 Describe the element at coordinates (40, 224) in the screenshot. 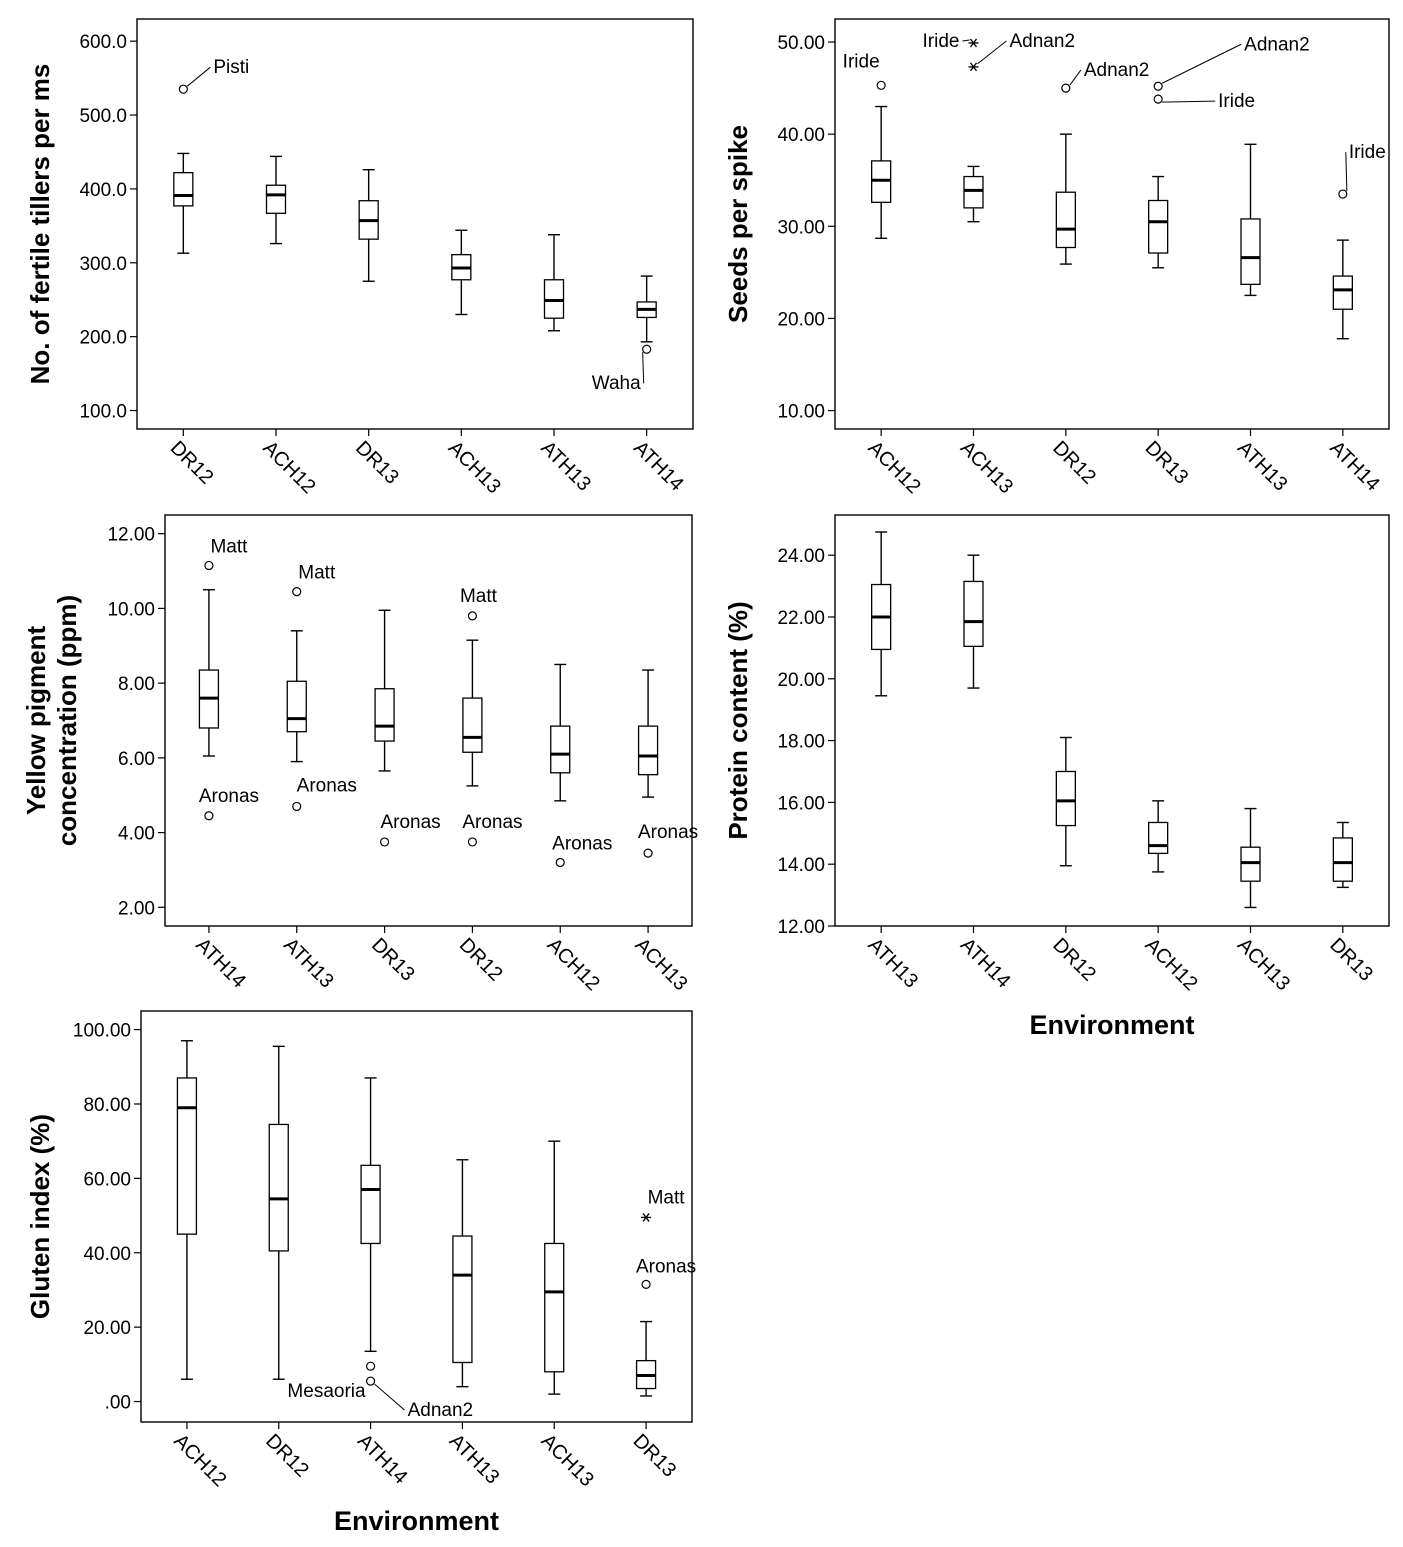

I see `y-axis-label: No. of fertile tillers per ms` at that location.